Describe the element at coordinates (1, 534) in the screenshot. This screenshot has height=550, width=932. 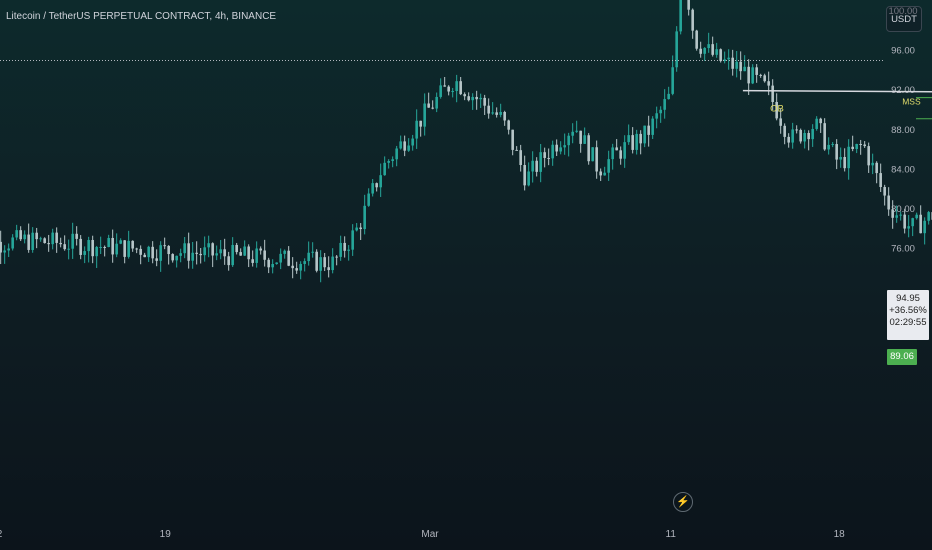
I see `x-tick-label: 12` at that location.